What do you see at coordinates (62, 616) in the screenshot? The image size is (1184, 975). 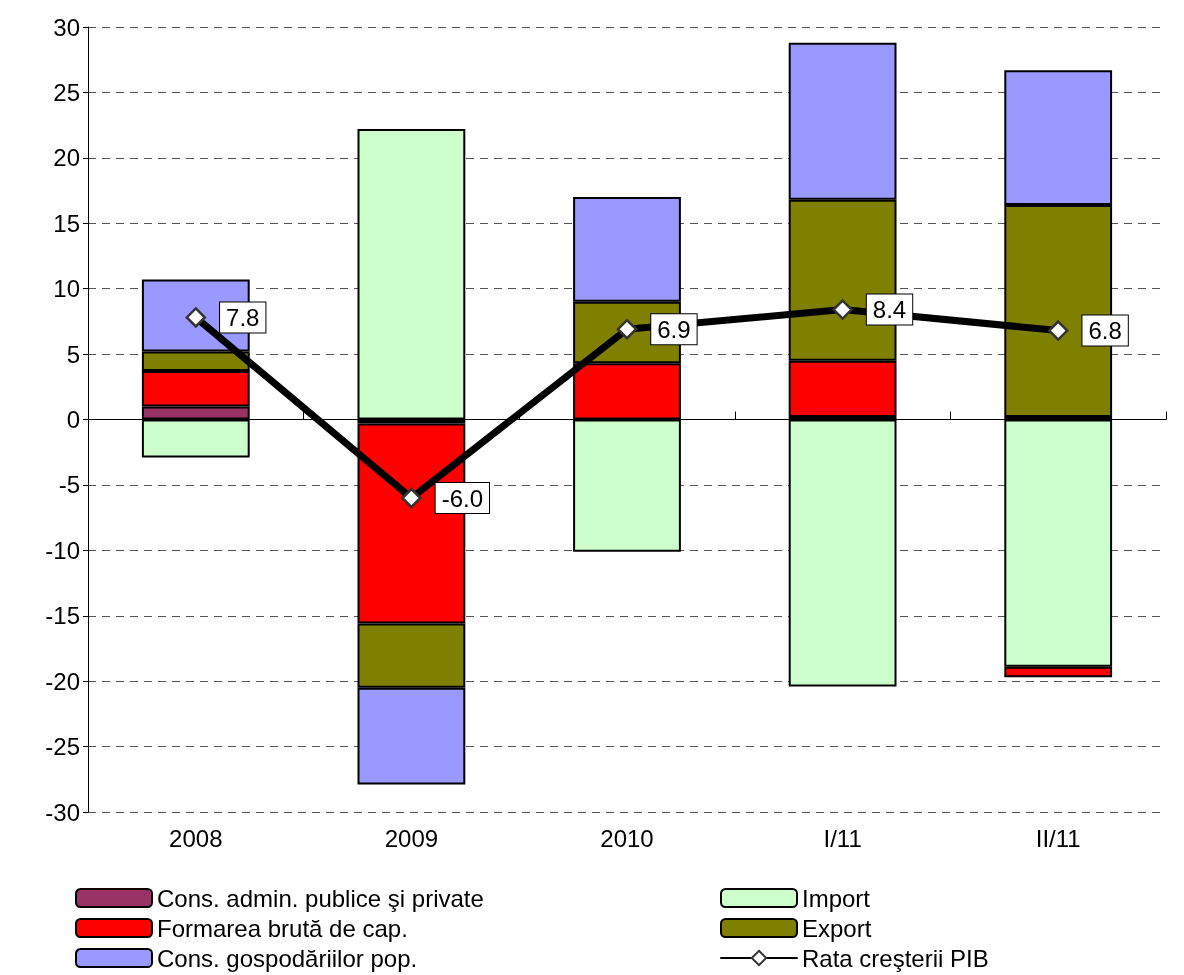 I see `y-tick-label: -15` at bounding box center [62, 616].